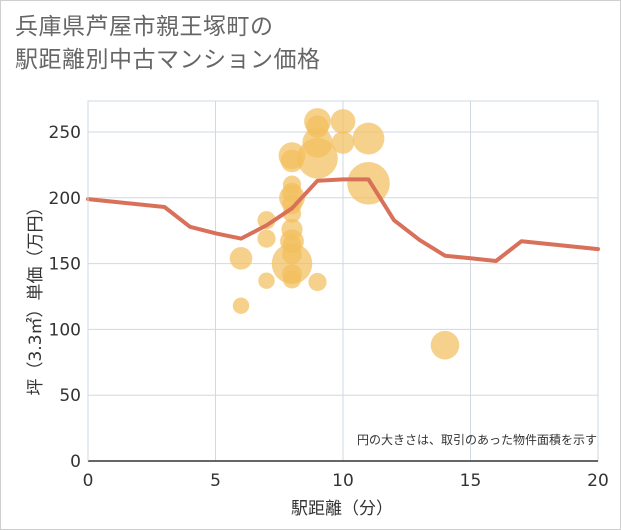 This screenshot has height=531, width=621. What do you see at coordinates (65, 265) in the screenshot?
I see `y-tick-label: 150` at bounding box center [65, 265].